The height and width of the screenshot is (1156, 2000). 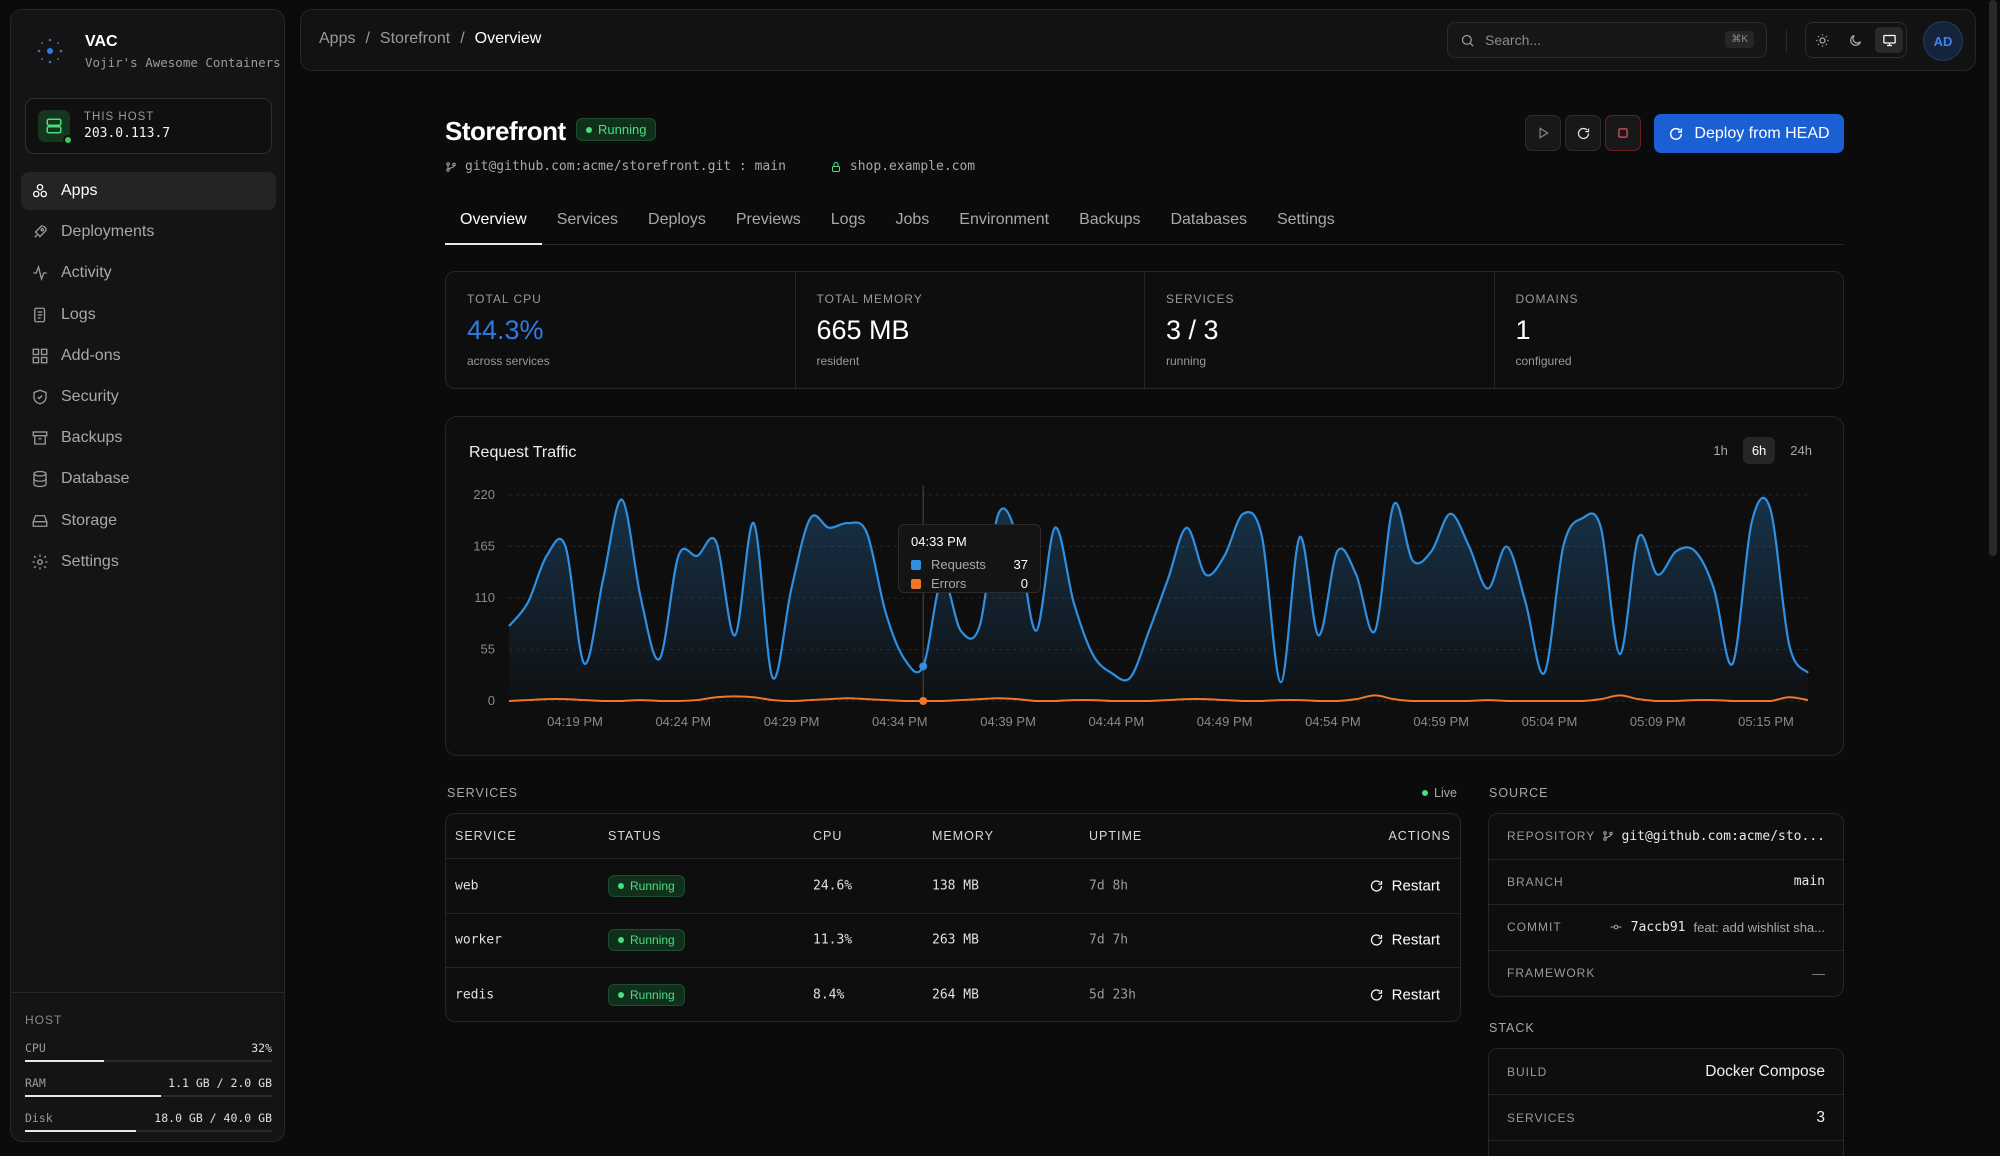 I want to click on live-label: Live, so click(x=1445, y=793).